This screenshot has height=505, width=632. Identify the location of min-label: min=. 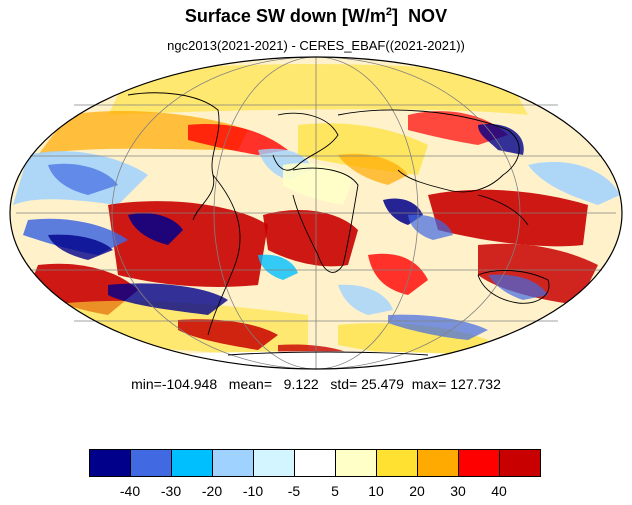
(146, 384).